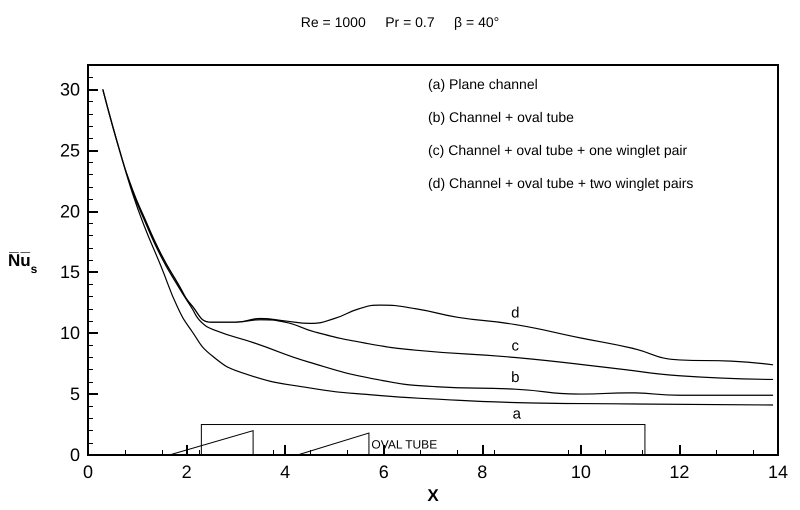 The height and width of the screenshot is (510, 800). I want to click on x-tick-label: 10, so click(580, 472).